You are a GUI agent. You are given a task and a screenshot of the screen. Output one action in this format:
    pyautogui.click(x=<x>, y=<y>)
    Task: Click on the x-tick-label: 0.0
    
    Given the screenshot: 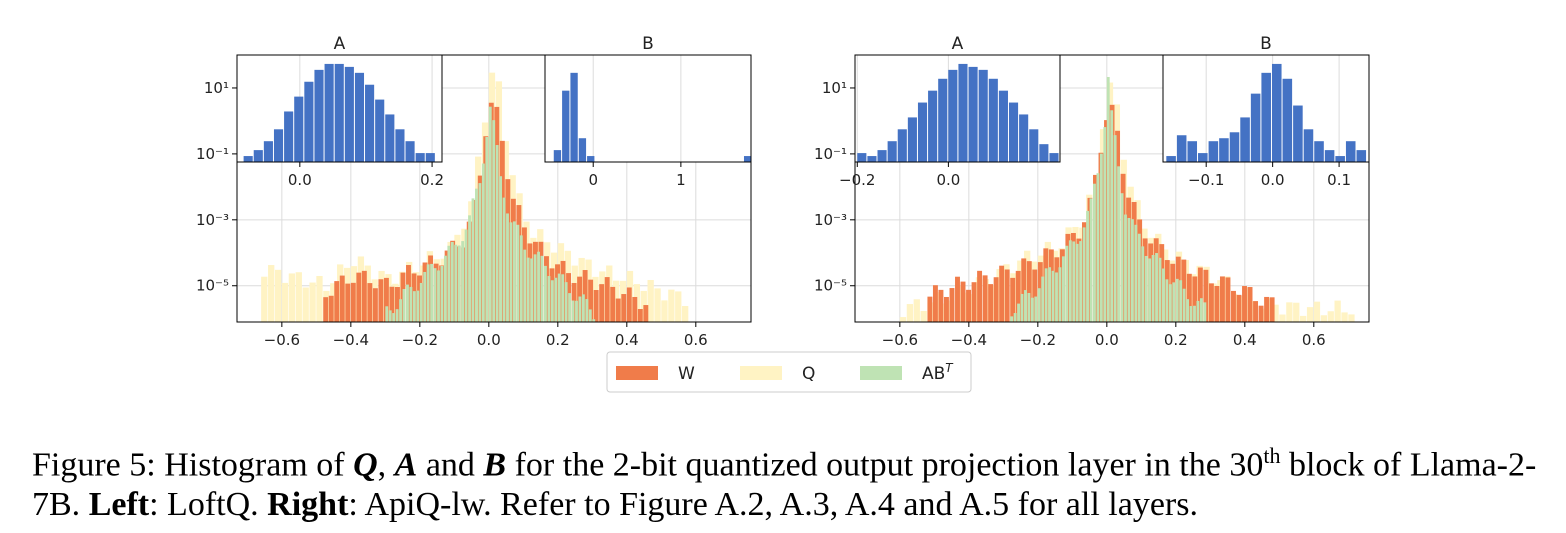 What is the action you would take?
    pyautogui.click(x=489, y=340)
    